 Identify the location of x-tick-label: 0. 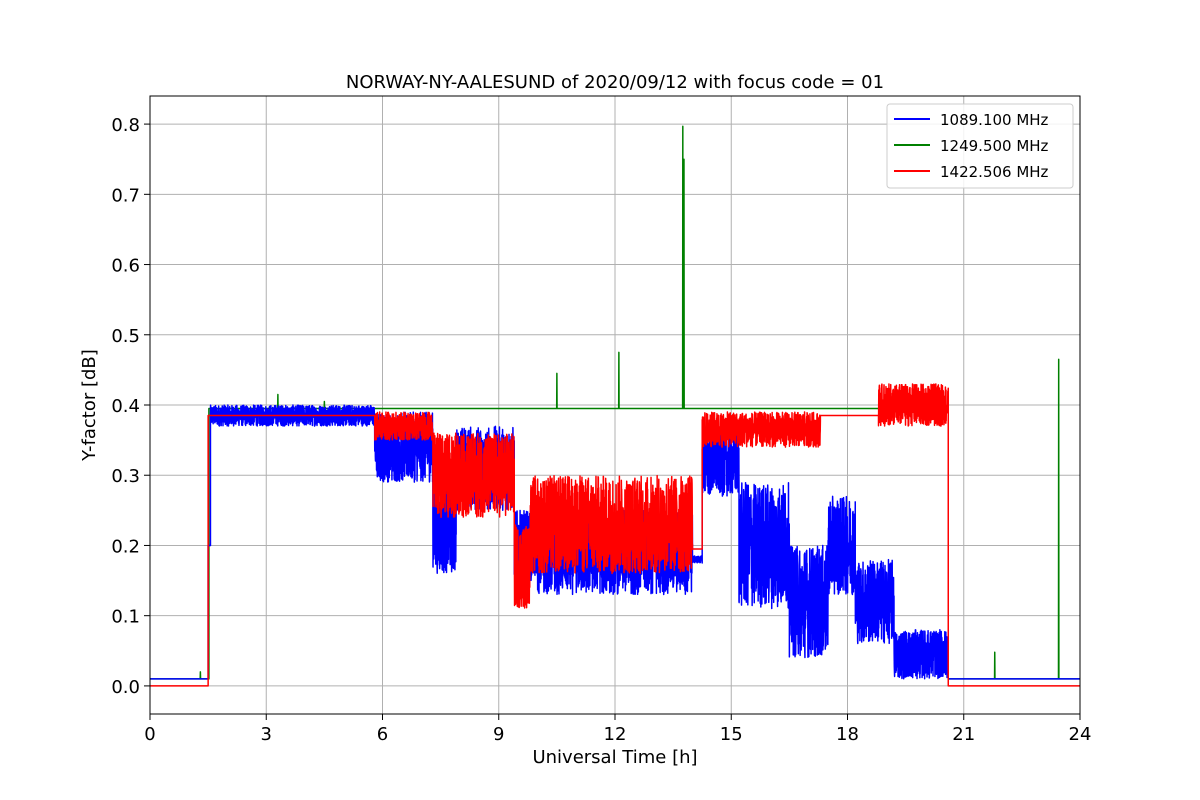
(149, 734).